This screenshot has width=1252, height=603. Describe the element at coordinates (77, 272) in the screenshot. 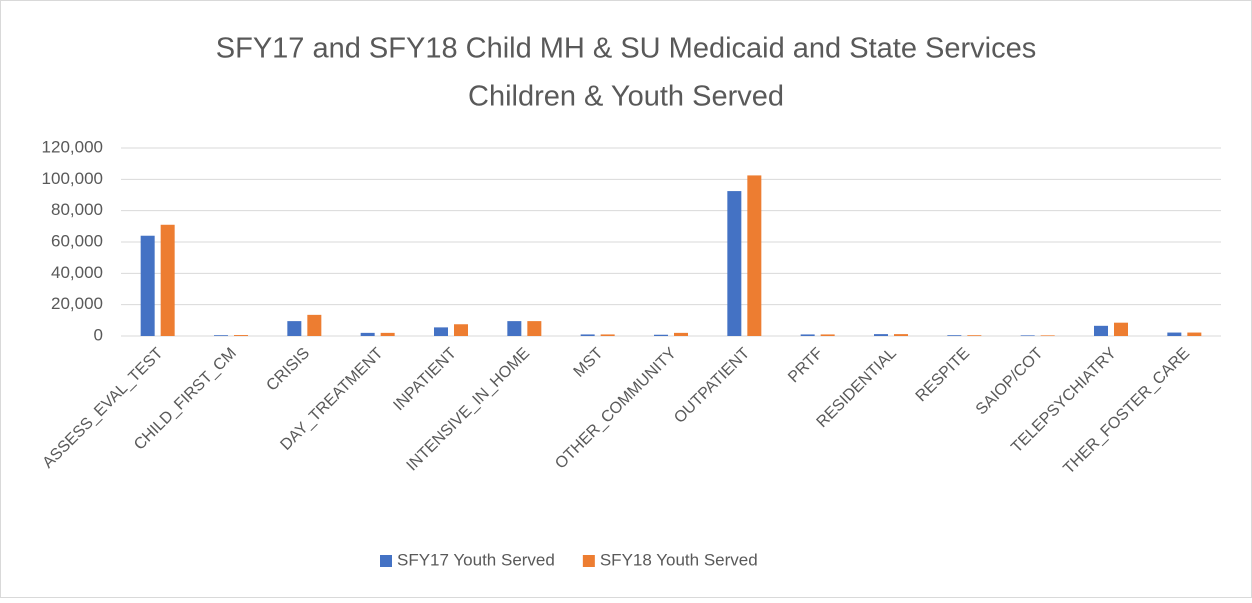

I see `y-tick-label: 40,000` at that location.